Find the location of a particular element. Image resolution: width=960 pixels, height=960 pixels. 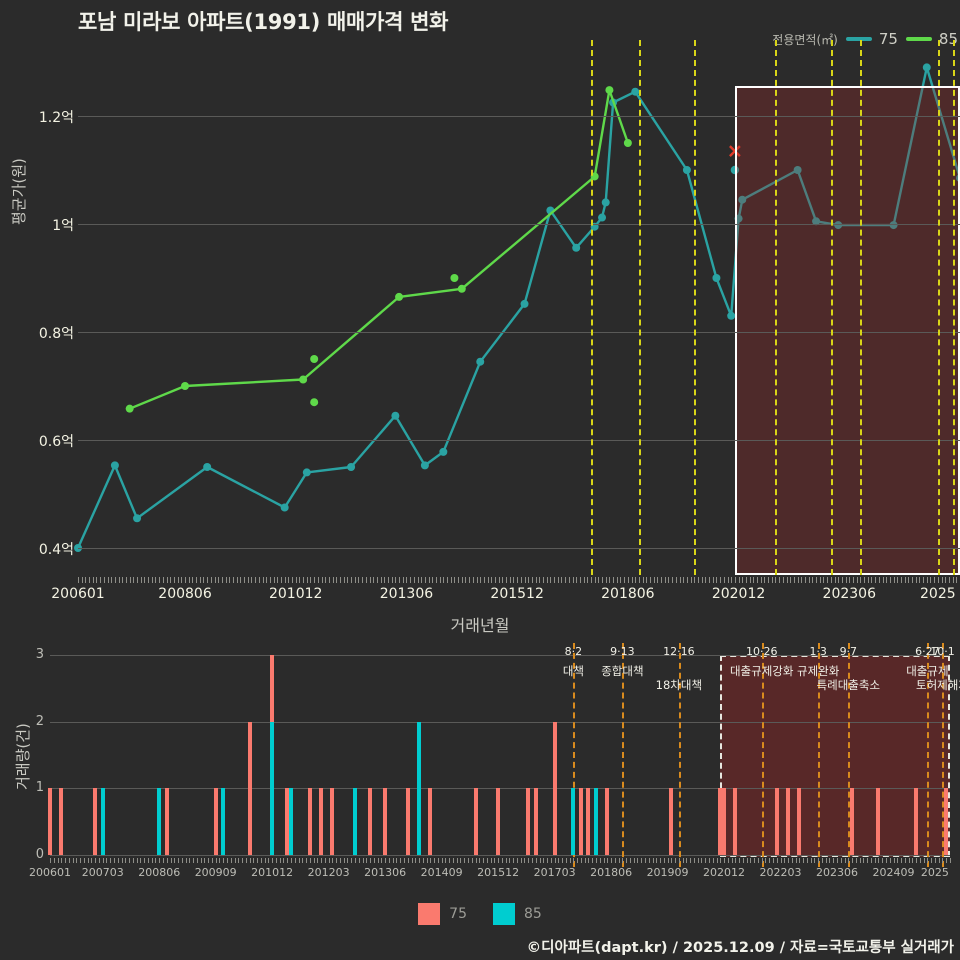

policy-marker-line is located at coordinates (953, 307).